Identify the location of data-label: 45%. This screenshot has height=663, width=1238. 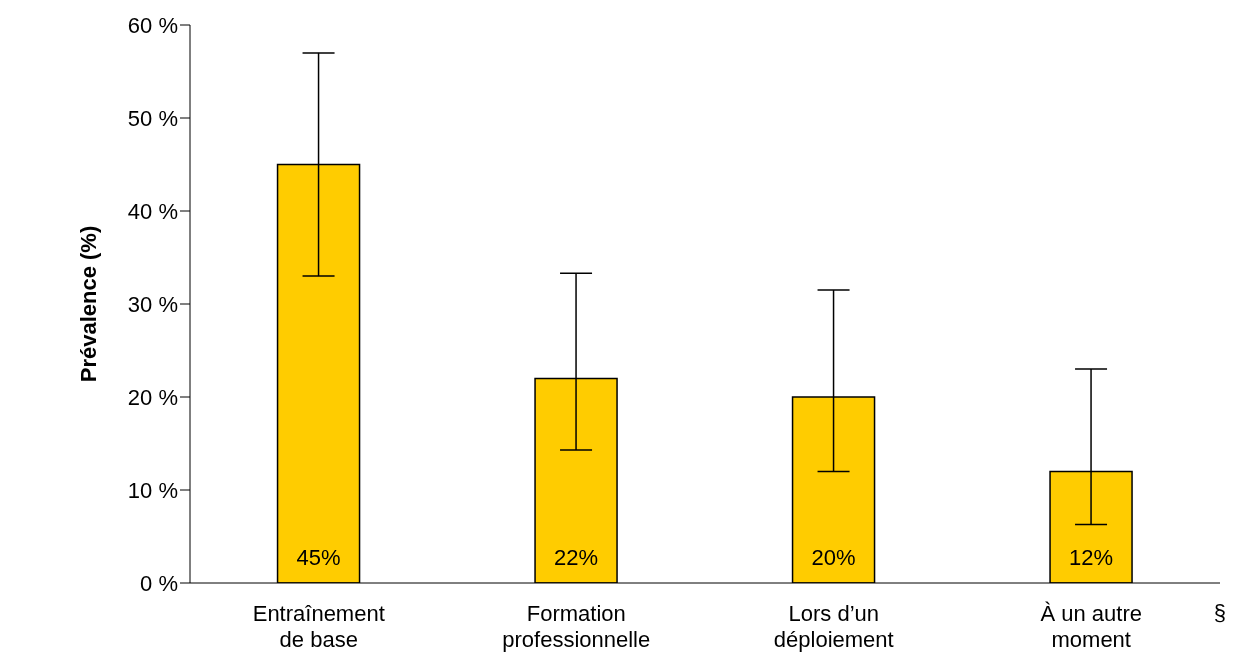
(318, 557).